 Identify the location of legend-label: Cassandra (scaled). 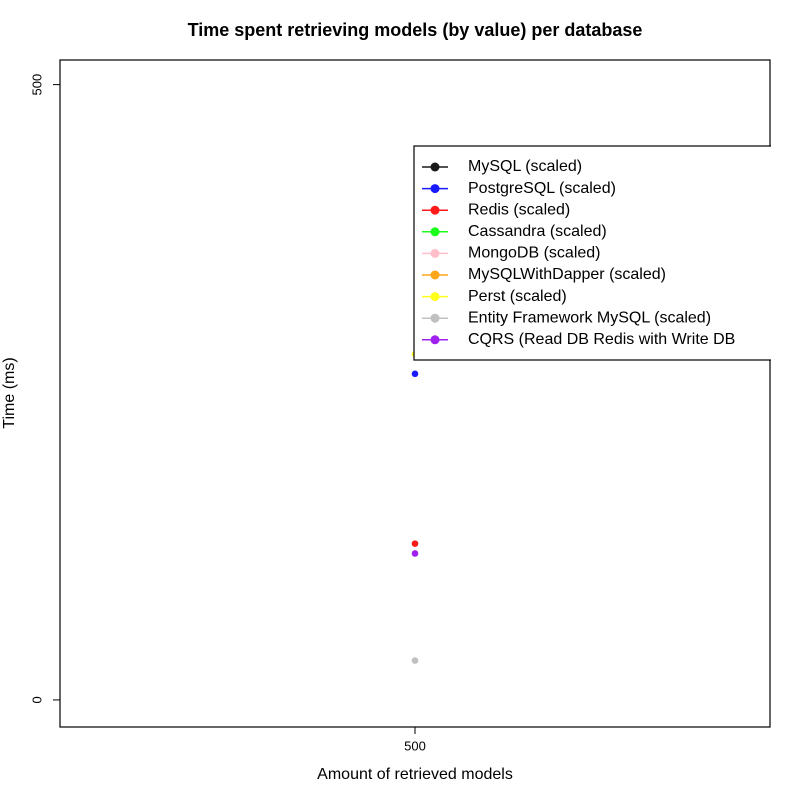
(537, 231).